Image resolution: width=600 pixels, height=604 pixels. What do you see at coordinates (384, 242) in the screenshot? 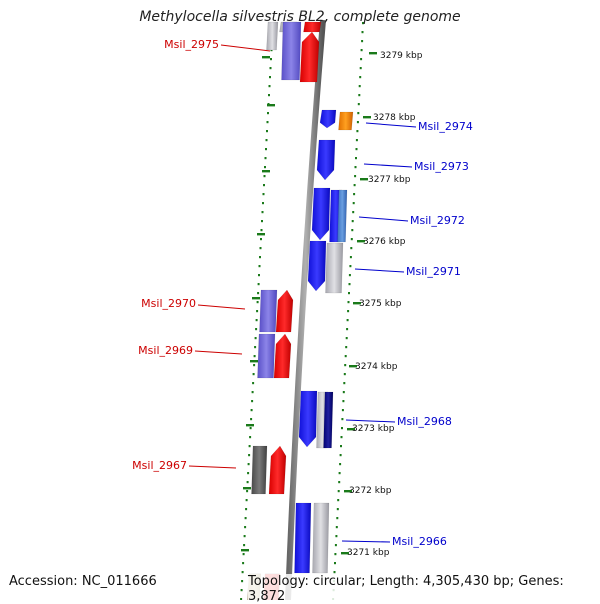
I see `kbp-tick-label: 3276 kbp` at bounding box center [384, 242].